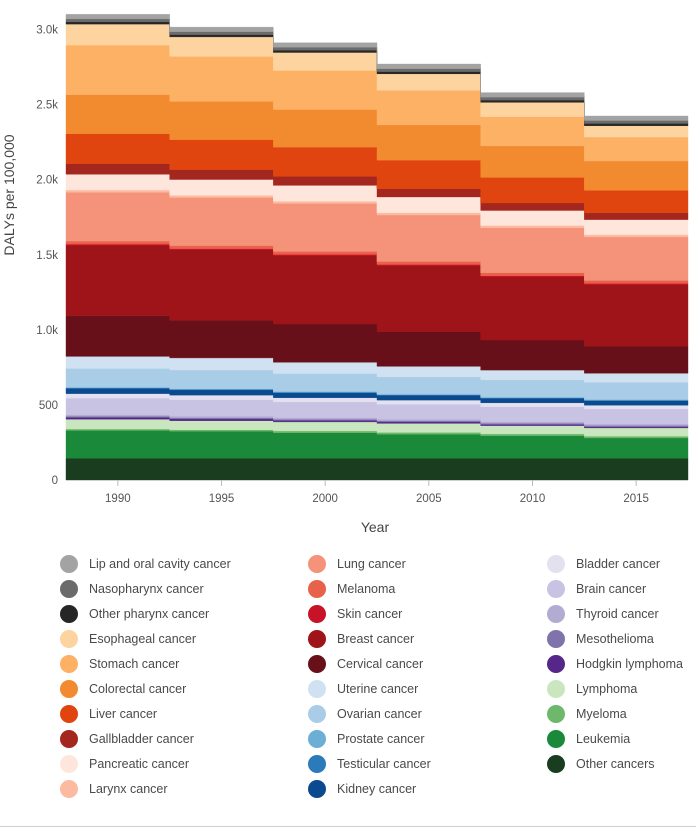  I want to click on legend-label: Gallbladder cancer, so click(141, 738).